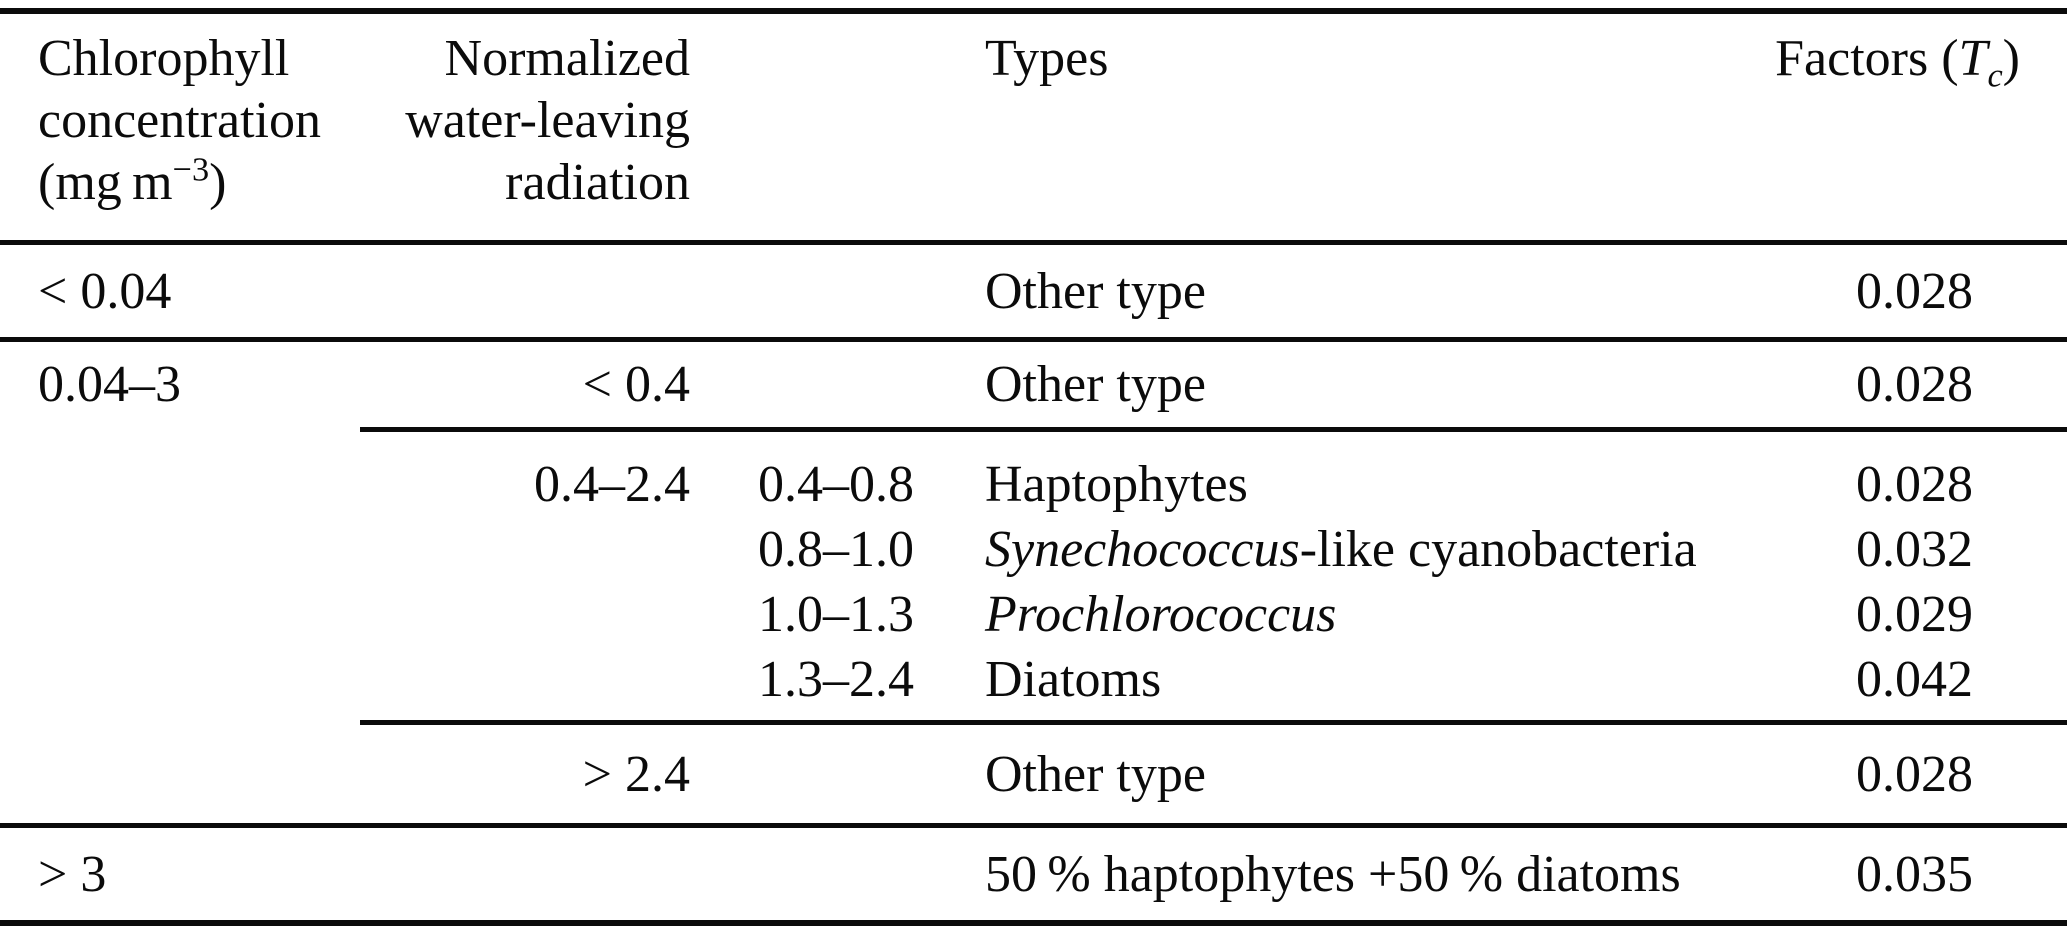  Describe the element at coordinates (1914, 874) in the screenshot. I see `factor-cell: 0.035` at that location.